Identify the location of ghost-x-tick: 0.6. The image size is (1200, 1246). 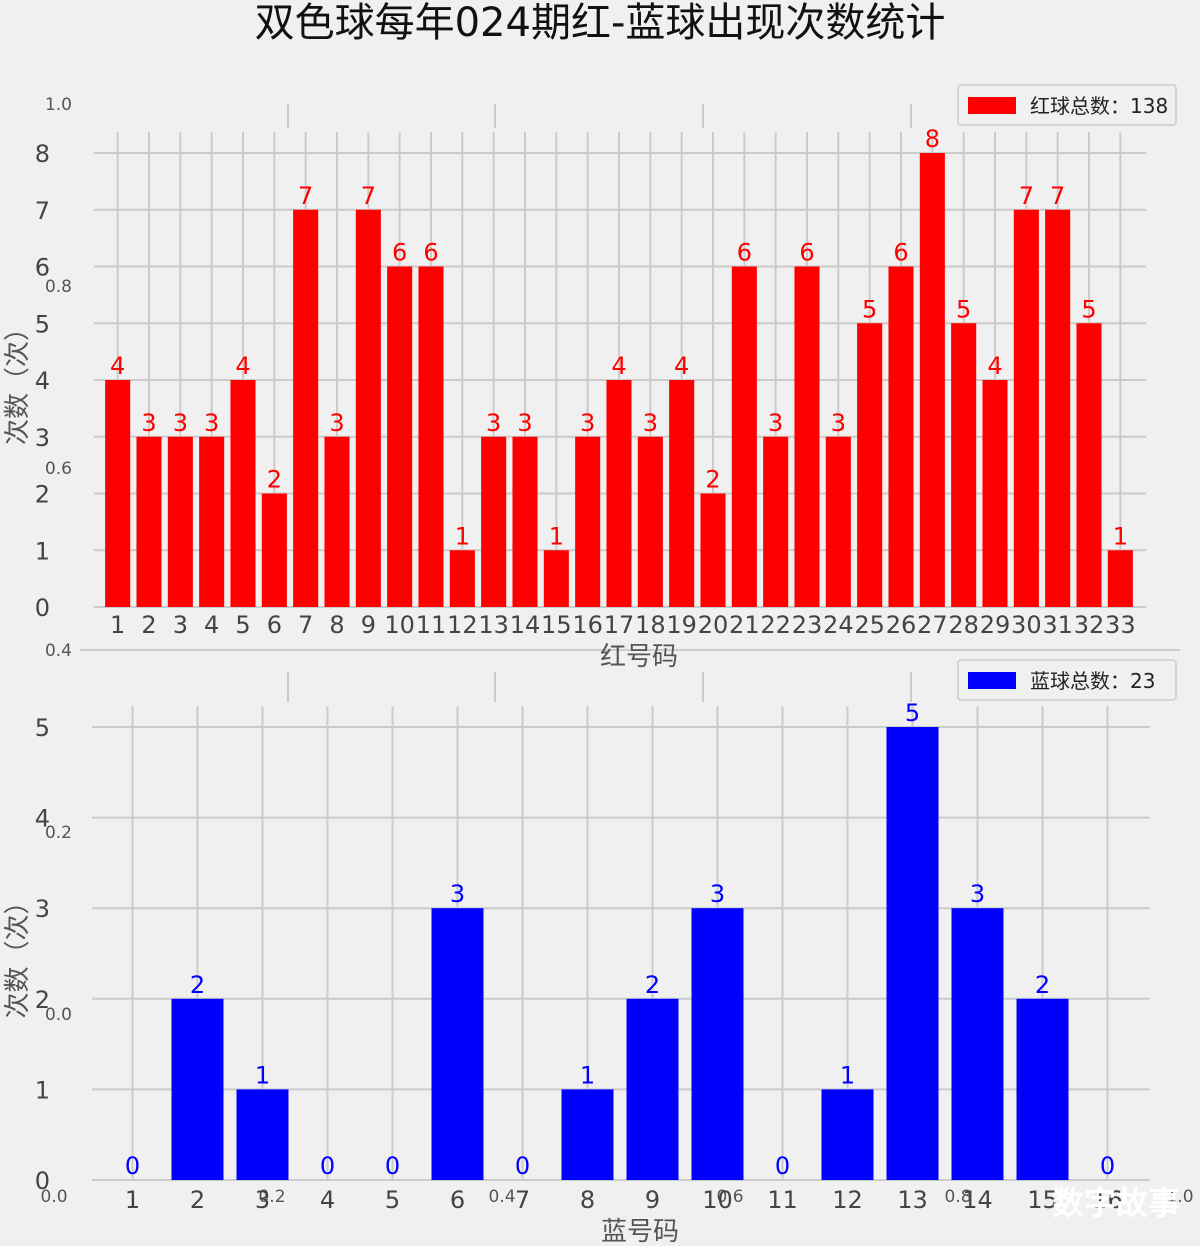
(729, 1197).